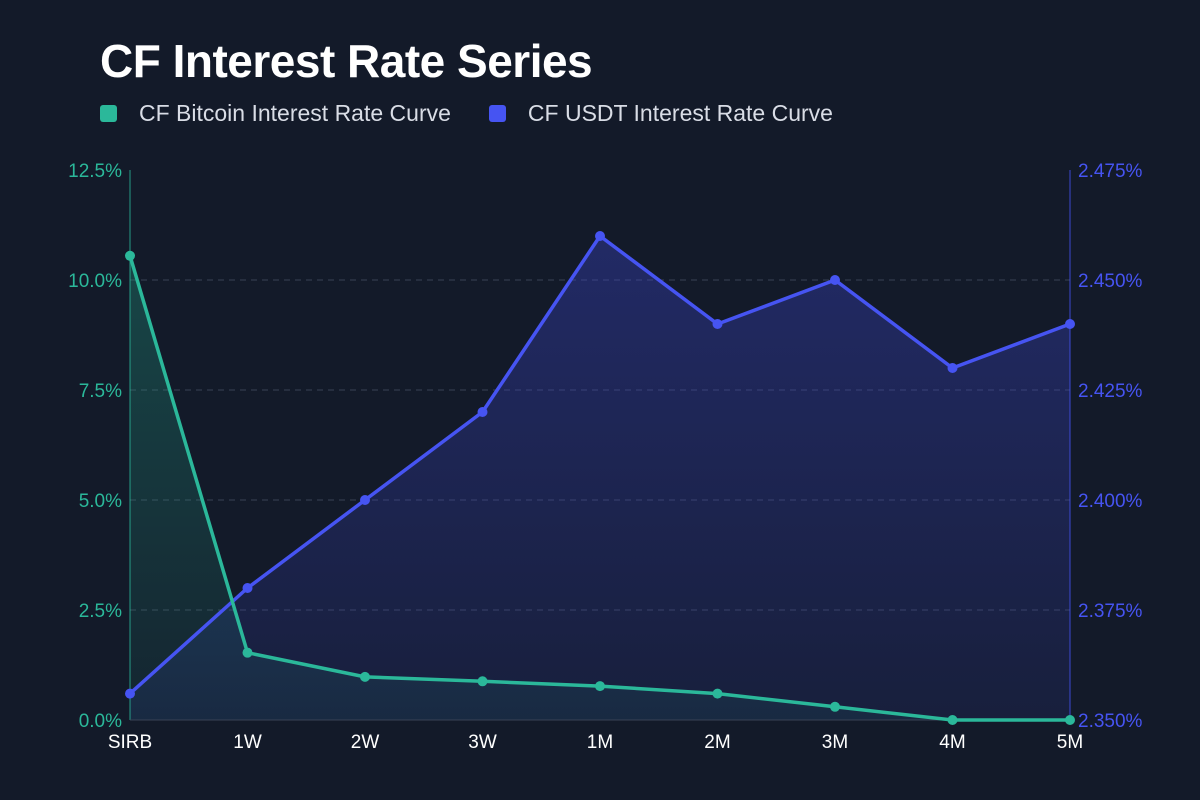  I want to click on legend-item-usdt: CF USDT Interest Rate Curve, so click(660, 113).